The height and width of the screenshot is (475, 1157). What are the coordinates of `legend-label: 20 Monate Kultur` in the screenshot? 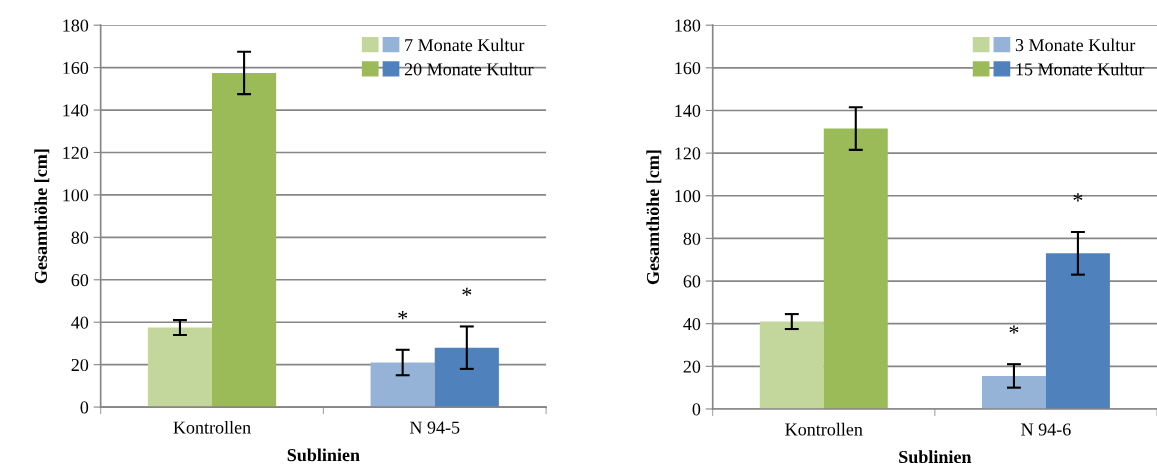 It's located at (469, 69).